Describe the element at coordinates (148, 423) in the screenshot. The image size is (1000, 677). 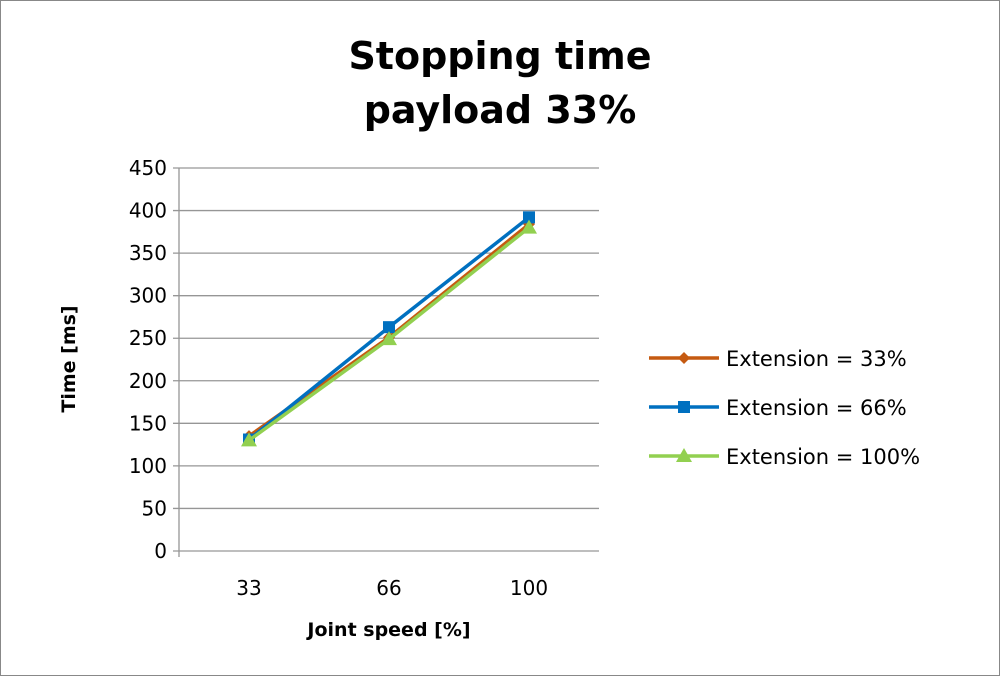
I see `y-tick-label: 150` at that location.